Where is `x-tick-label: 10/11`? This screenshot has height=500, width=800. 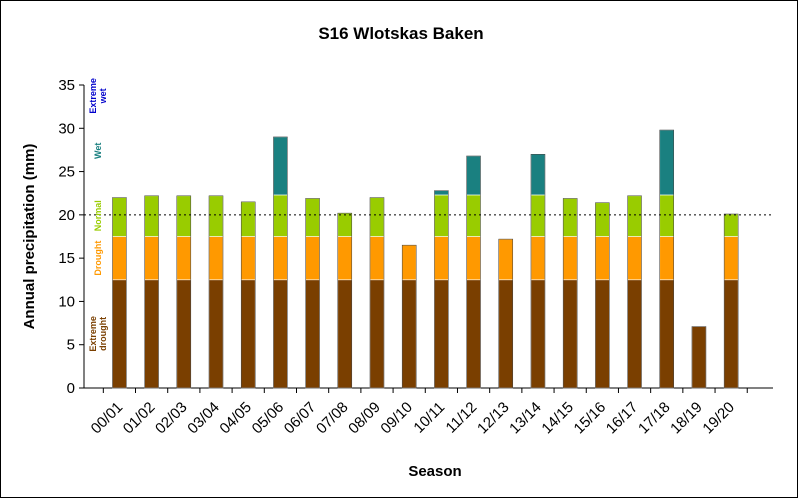 x-tick-label: 10/11 is located at coordinates (429, 418).